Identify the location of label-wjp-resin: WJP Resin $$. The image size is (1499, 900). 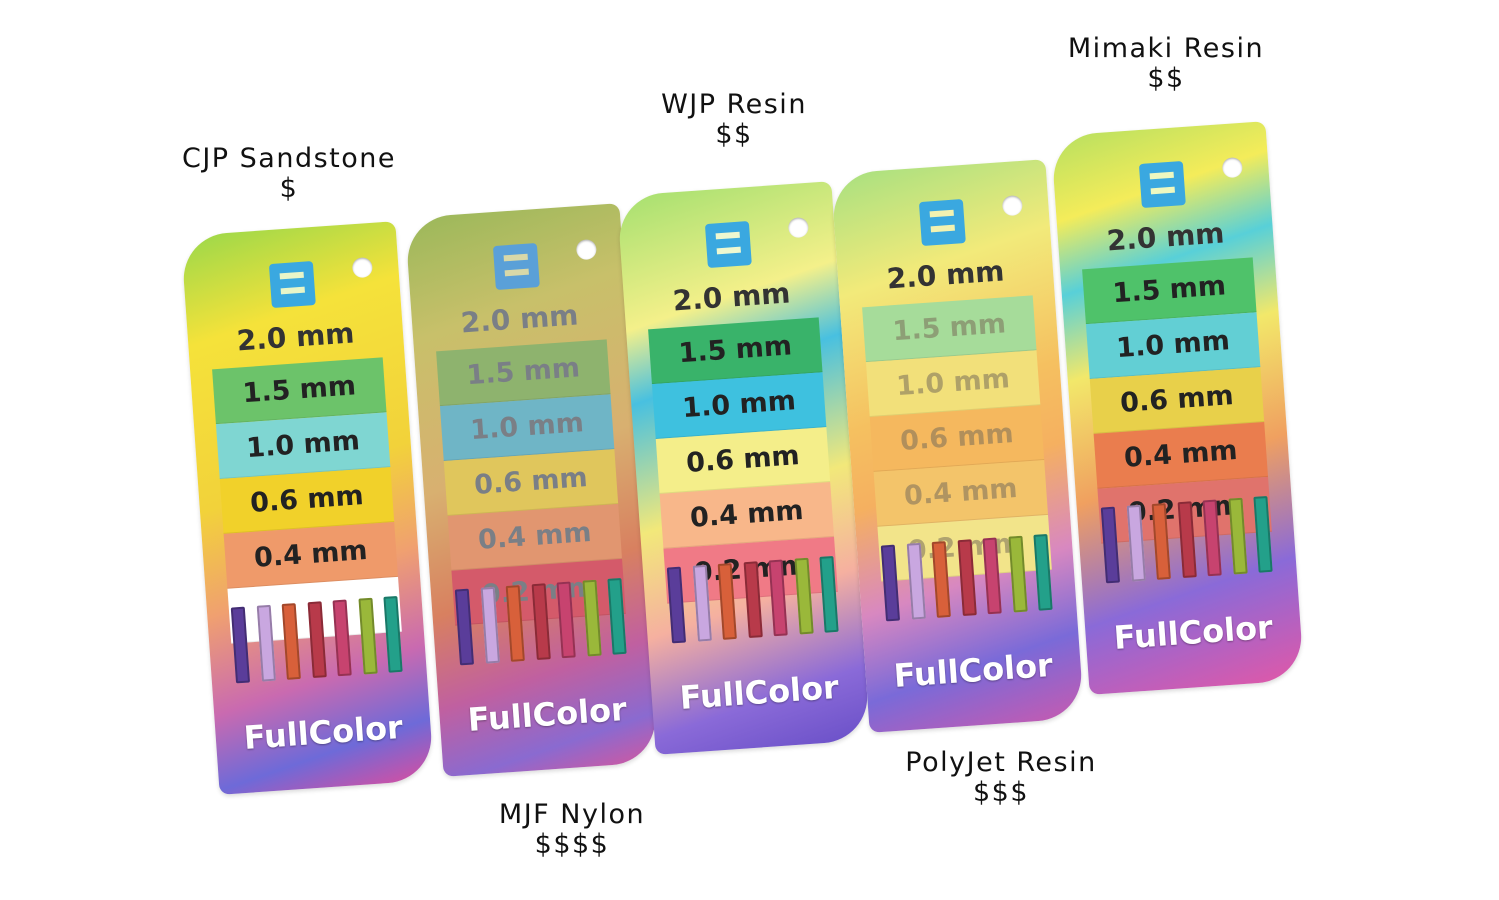
(734, 120).